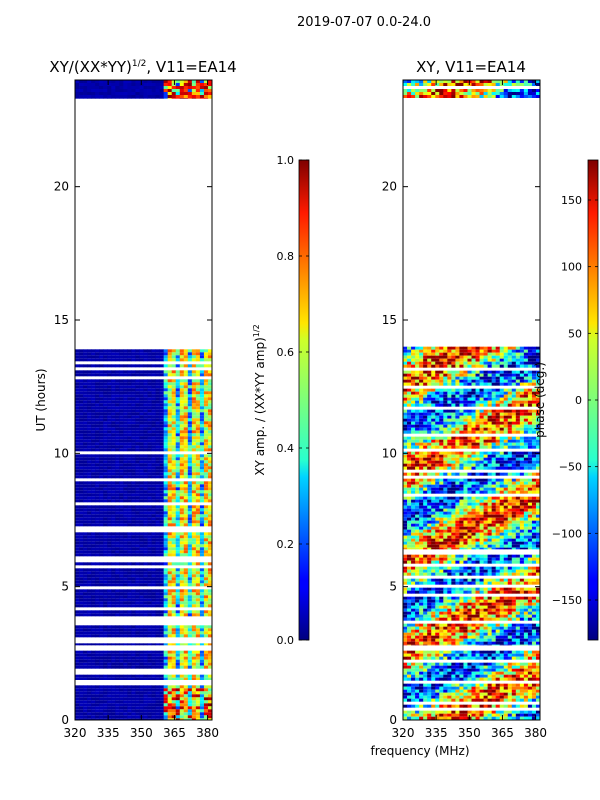  Describe the element at coordinates (540, 400) in the screenshot. I see `right-colorbar-label: phase (deg.)` at that location.